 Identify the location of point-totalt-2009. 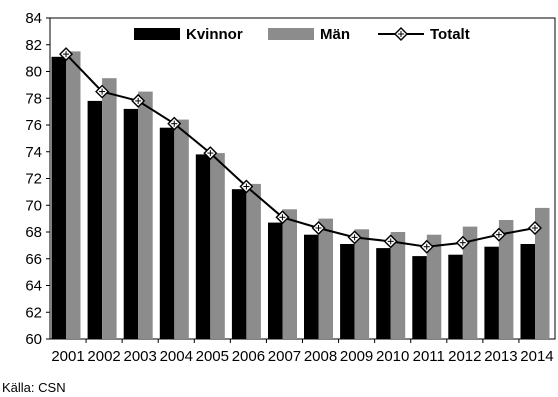
(354, 237).